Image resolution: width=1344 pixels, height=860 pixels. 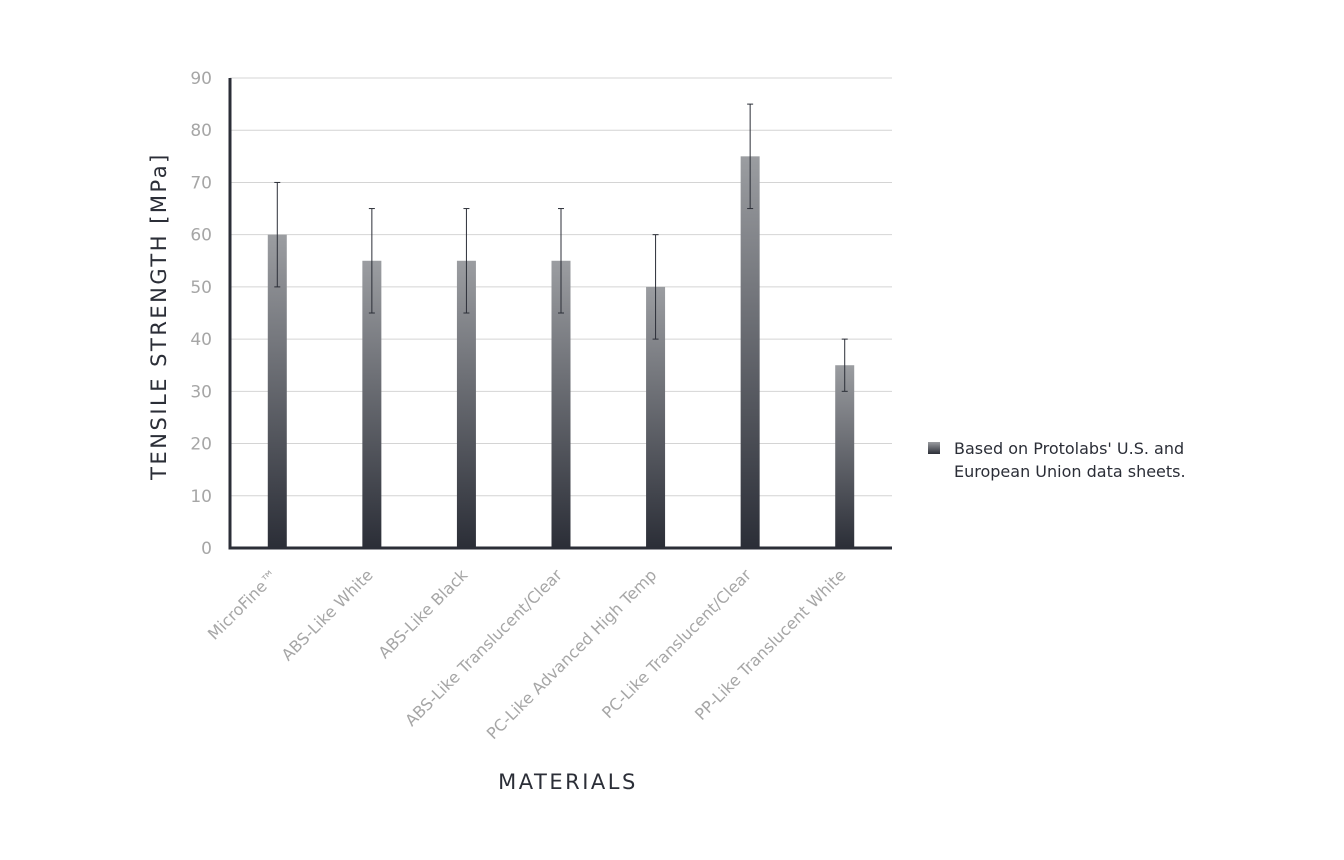 I want to click on legend-swatch, so click(x=934, y=448).